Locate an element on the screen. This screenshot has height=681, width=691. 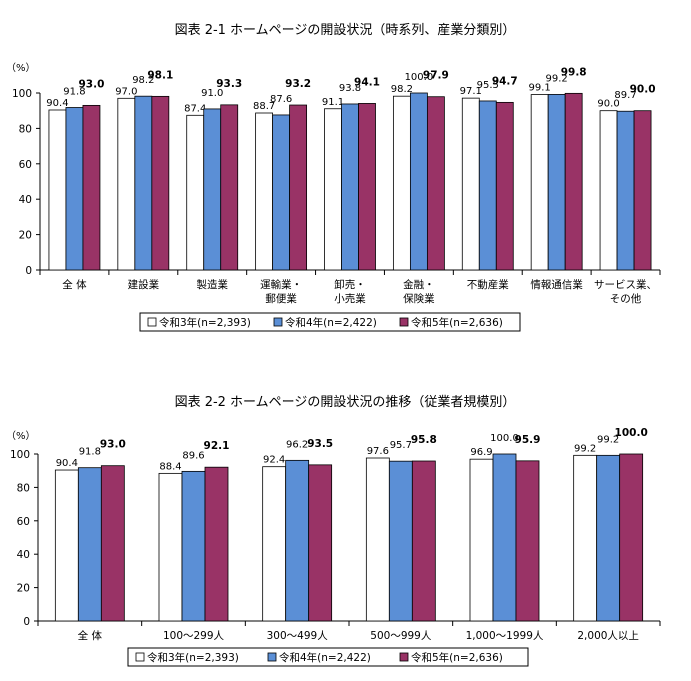
chart1-category-label: 運輸業・ is located at coordinates (281, 284).